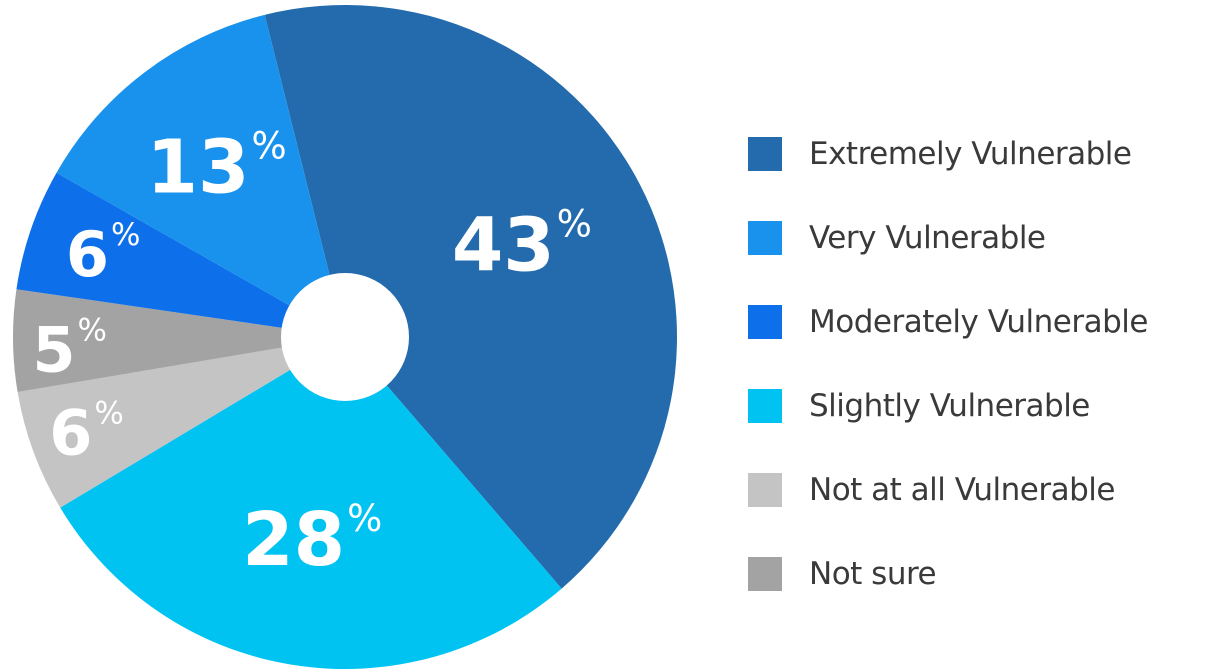 The width and height of the screenshot is (1225, 672). I want to click on slice-value: 13, so click(198, 168).